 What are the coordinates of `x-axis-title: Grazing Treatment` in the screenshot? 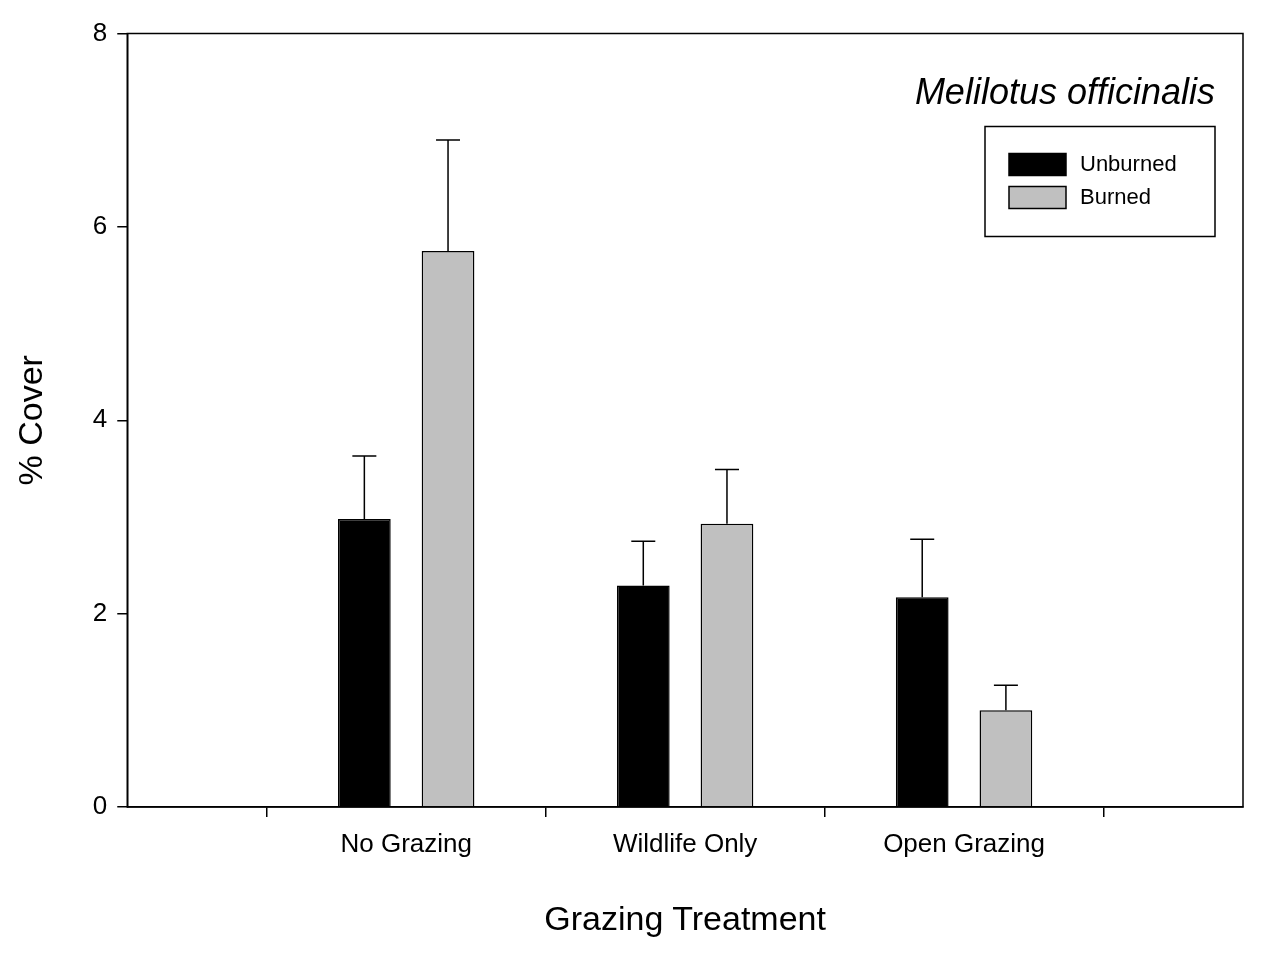 It's located at (685, 917).